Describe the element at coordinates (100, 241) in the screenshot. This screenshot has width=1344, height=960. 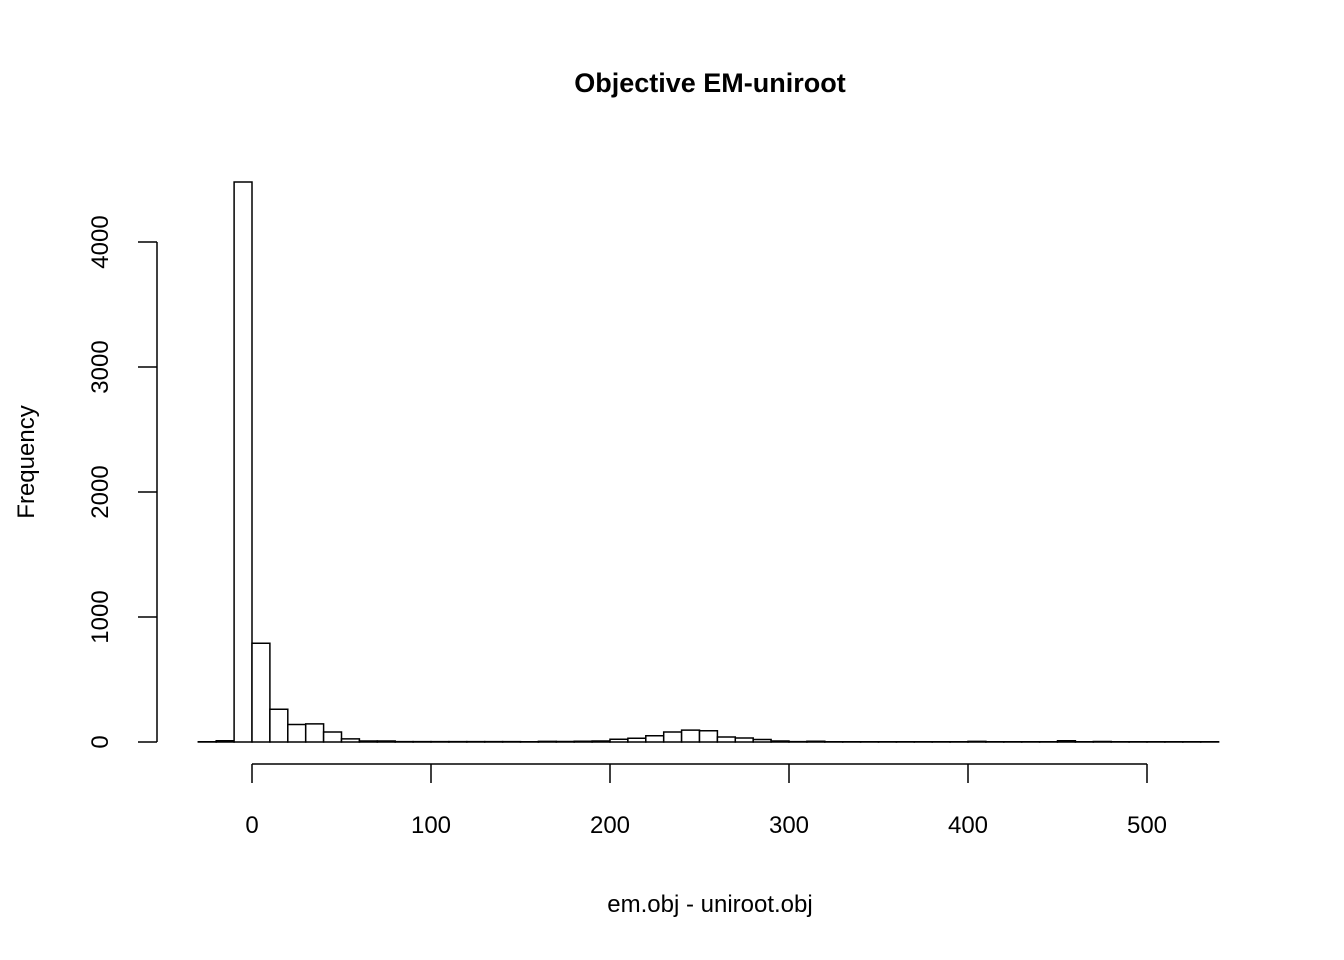
I see `y-tick-label: 4000` at that location.